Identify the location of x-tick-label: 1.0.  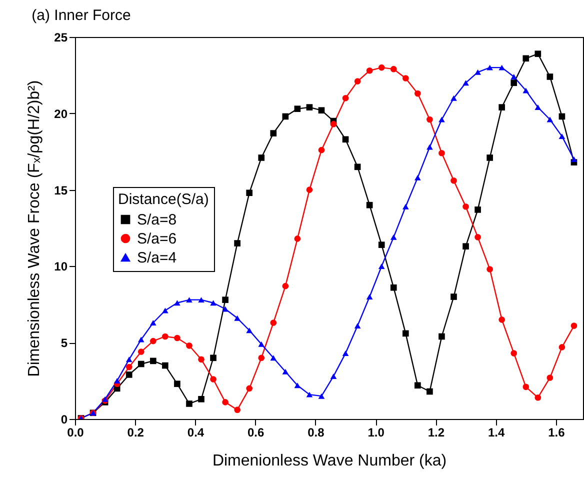
(376, 433).